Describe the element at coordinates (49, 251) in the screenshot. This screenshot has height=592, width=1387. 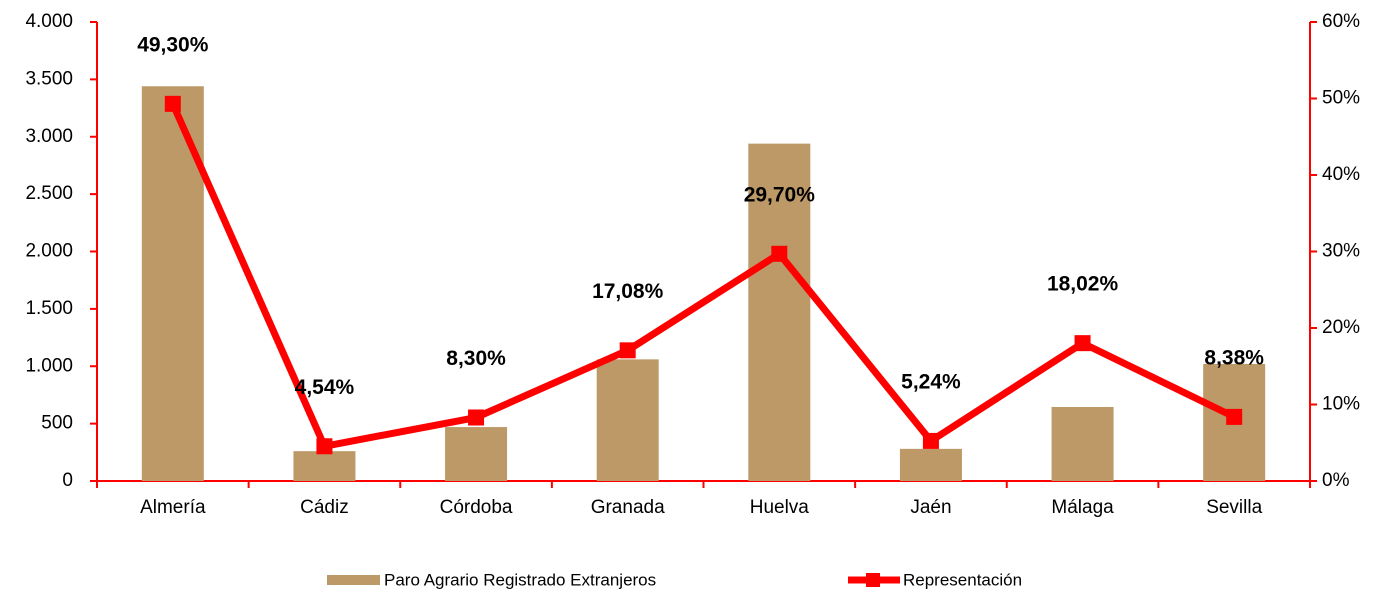
I see `y-tick-label: 2.000` at that location.